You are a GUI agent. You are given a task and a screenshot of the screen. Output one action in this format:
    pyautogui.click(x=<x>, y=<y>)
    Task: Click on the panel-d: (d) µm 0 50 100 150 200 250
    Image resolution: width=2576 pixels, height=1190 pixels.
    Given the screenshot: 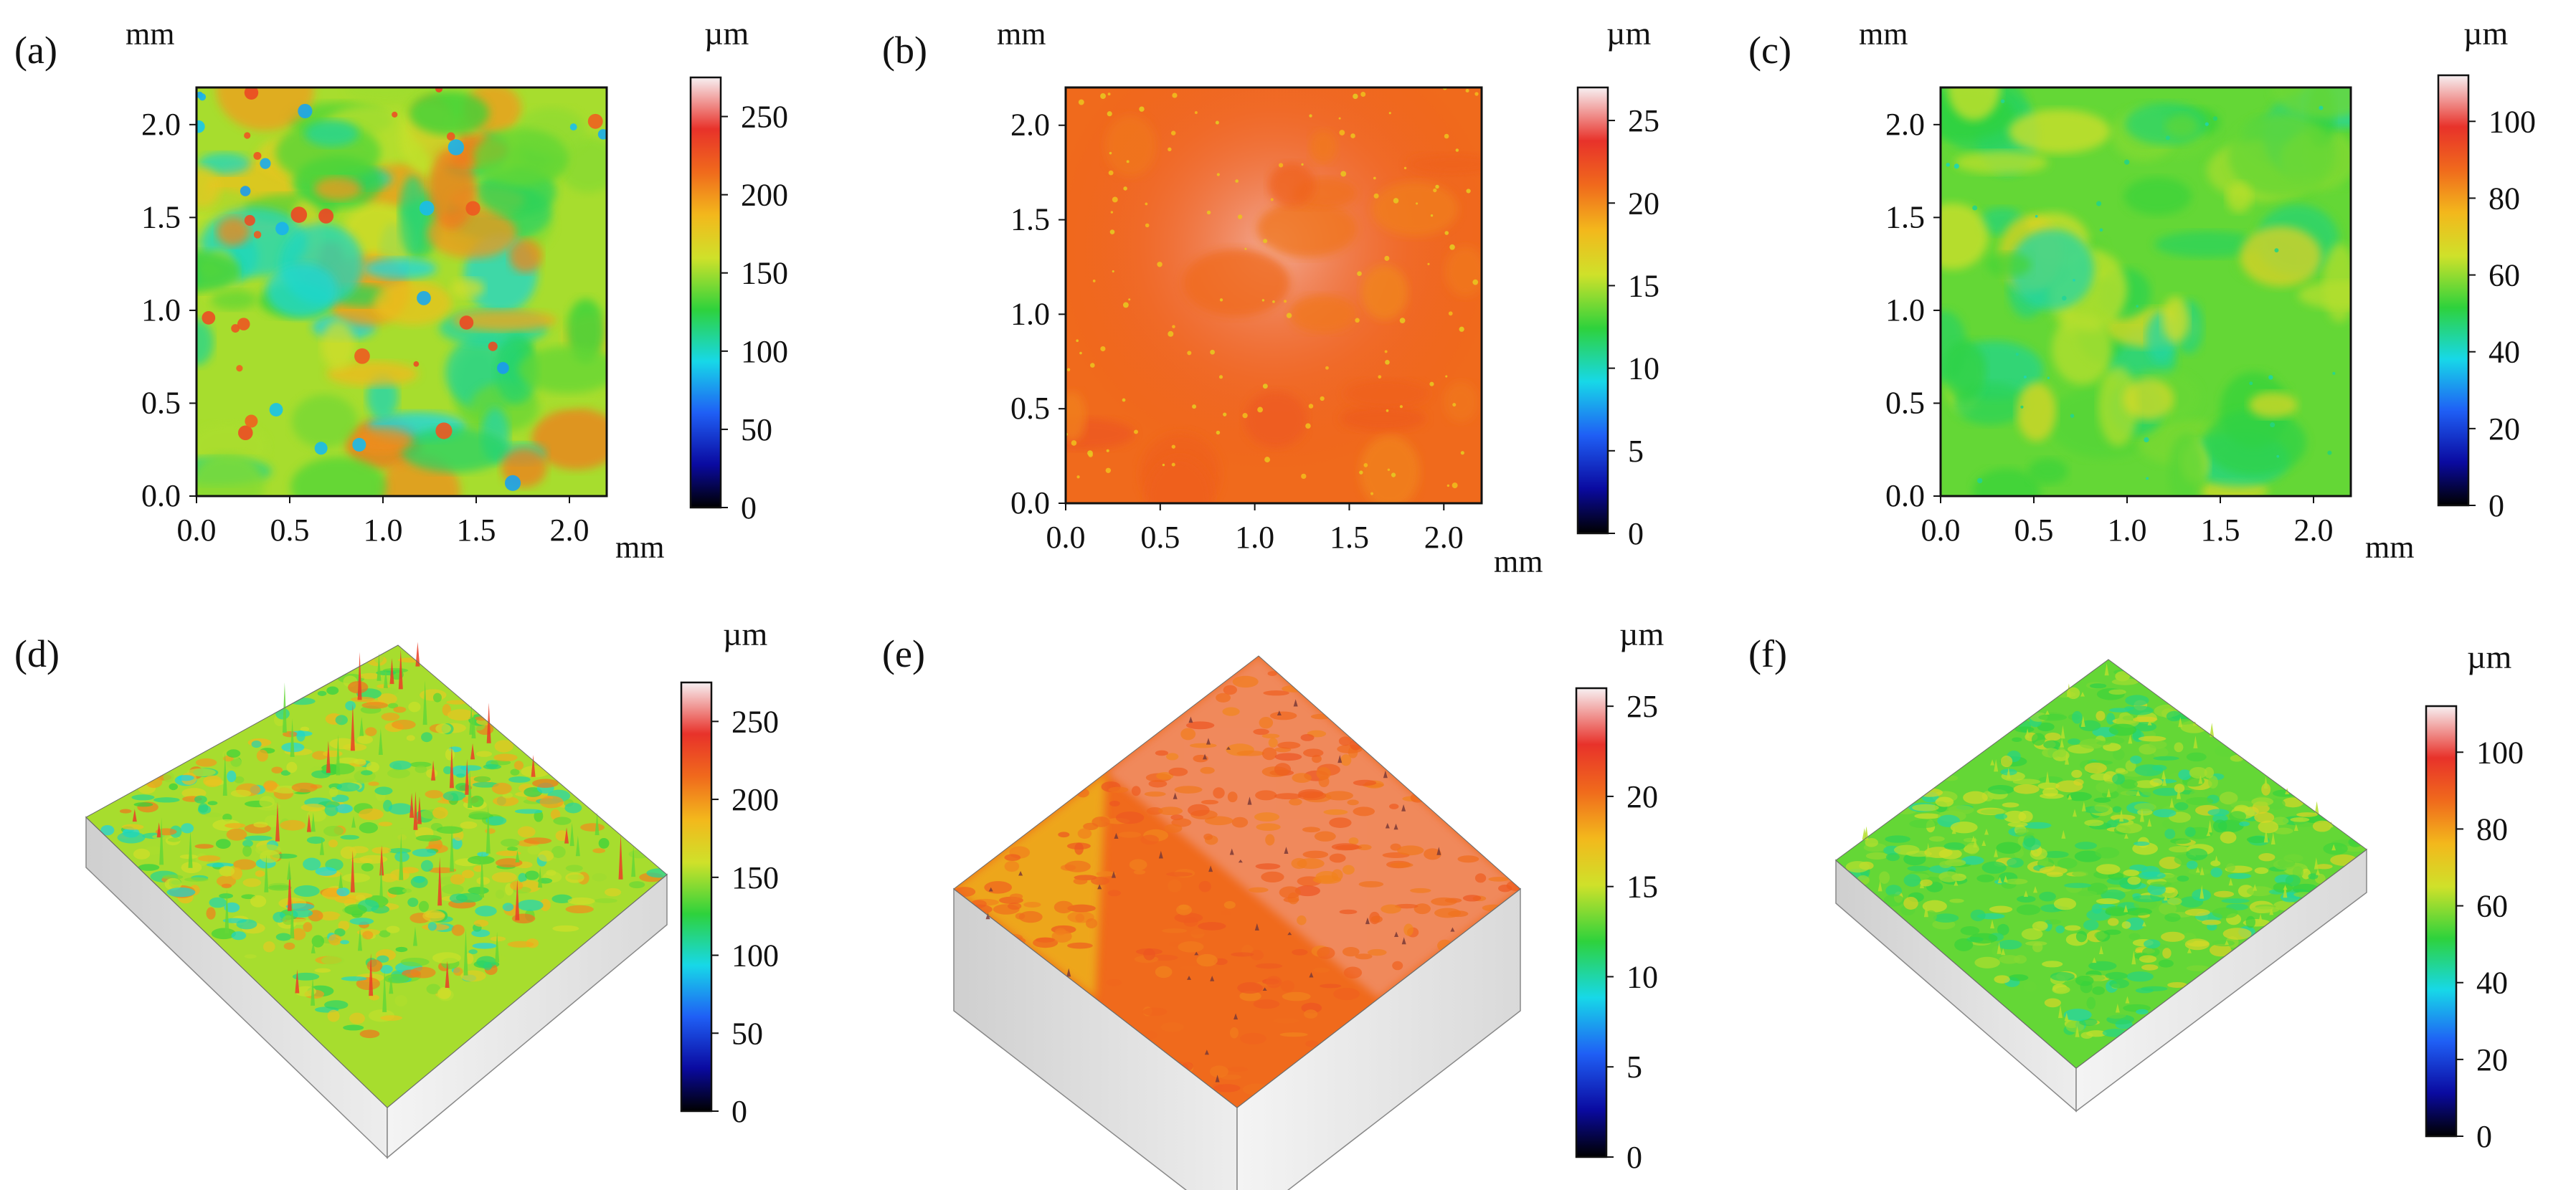 What is the action you would take?
    pyautogui.click(x=396, y=887)
    